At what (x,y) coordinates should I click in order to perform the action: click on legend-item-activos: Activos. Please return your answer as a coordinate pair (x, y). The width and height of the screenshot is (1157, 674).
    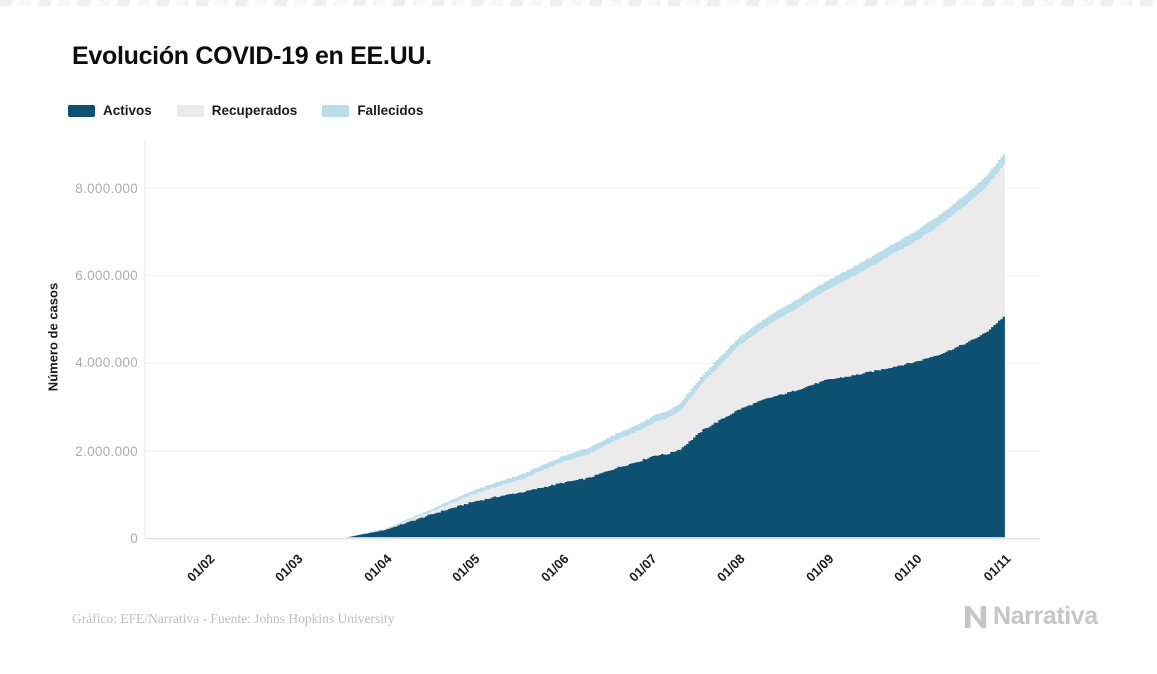
    Looking at the image, I should click on (110, 110).